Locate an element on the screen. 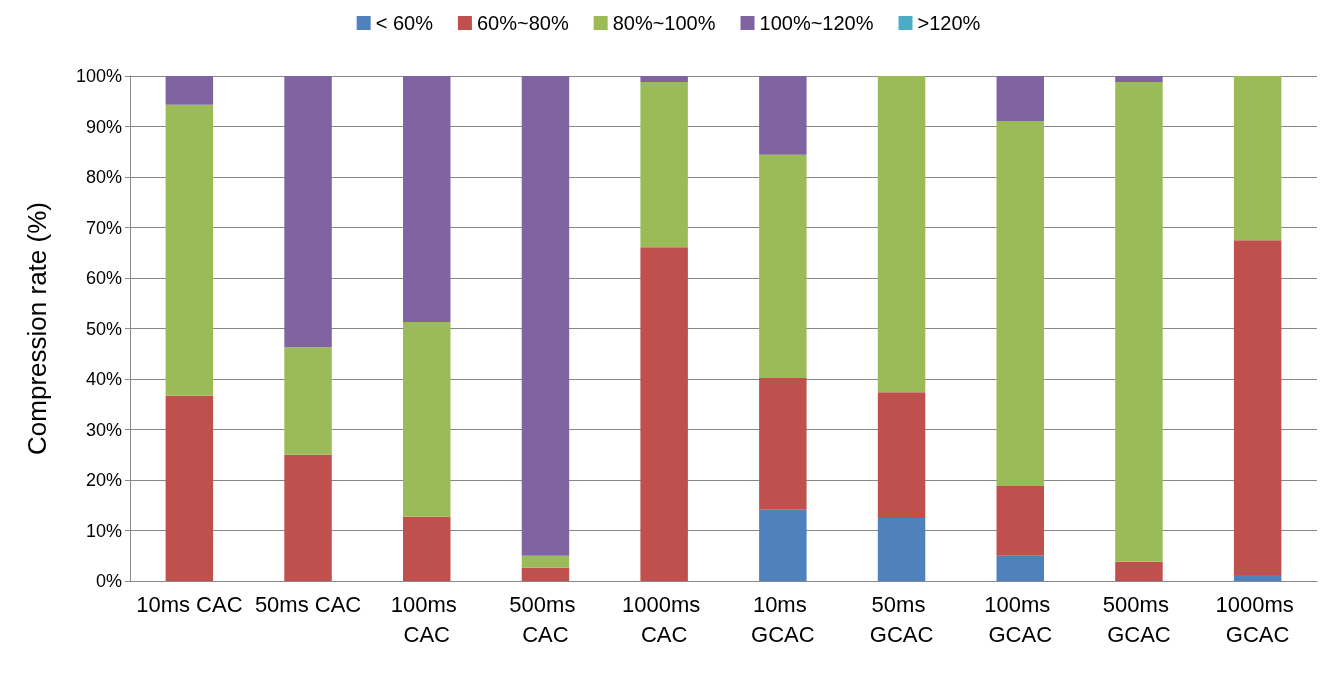 The height and width of the screenshot is (676, 1337). y-tick-label: 0% is located at coordinates (108, 581).